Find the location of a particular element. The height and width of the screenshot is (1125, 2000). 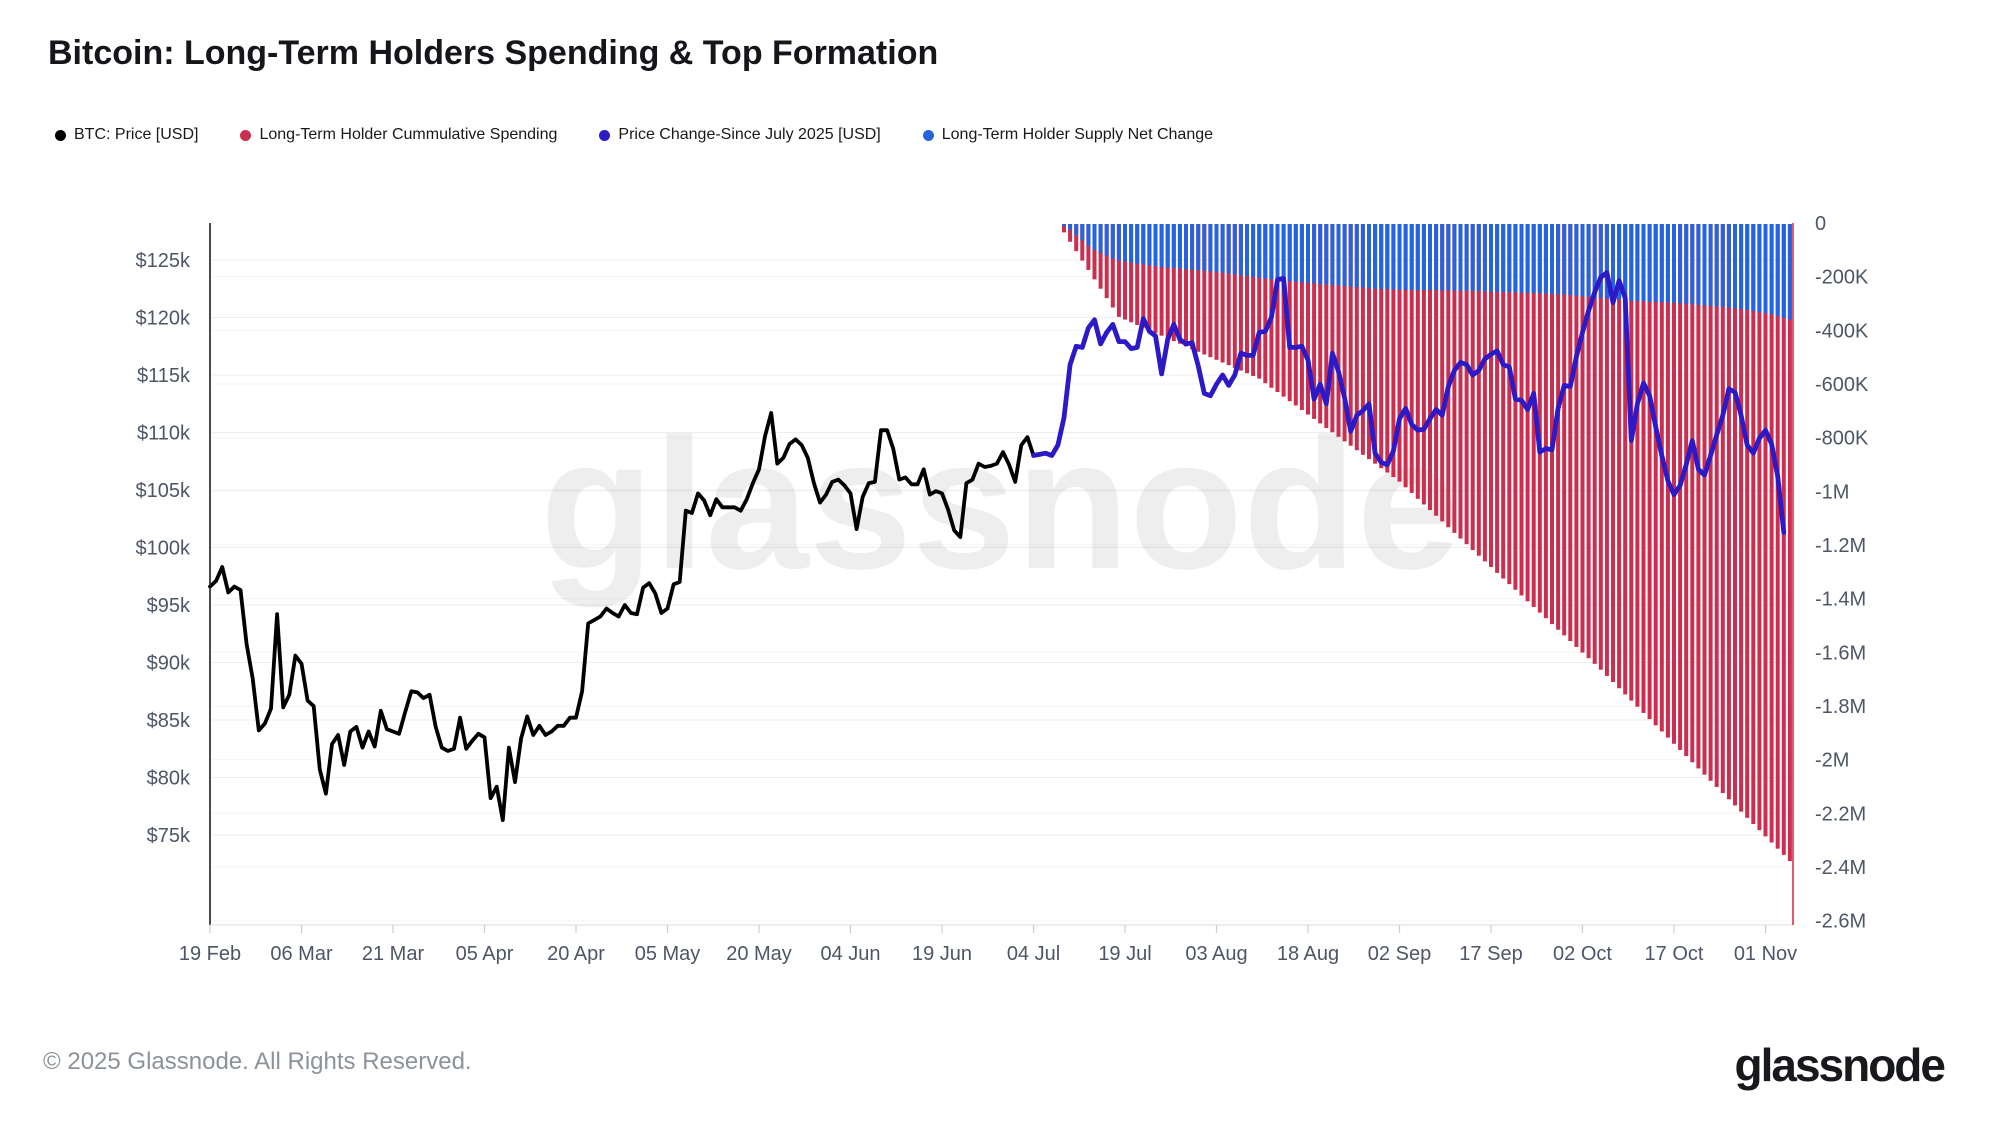

right-axis-tick-label: -1M is located at coordinates (1832, 492).